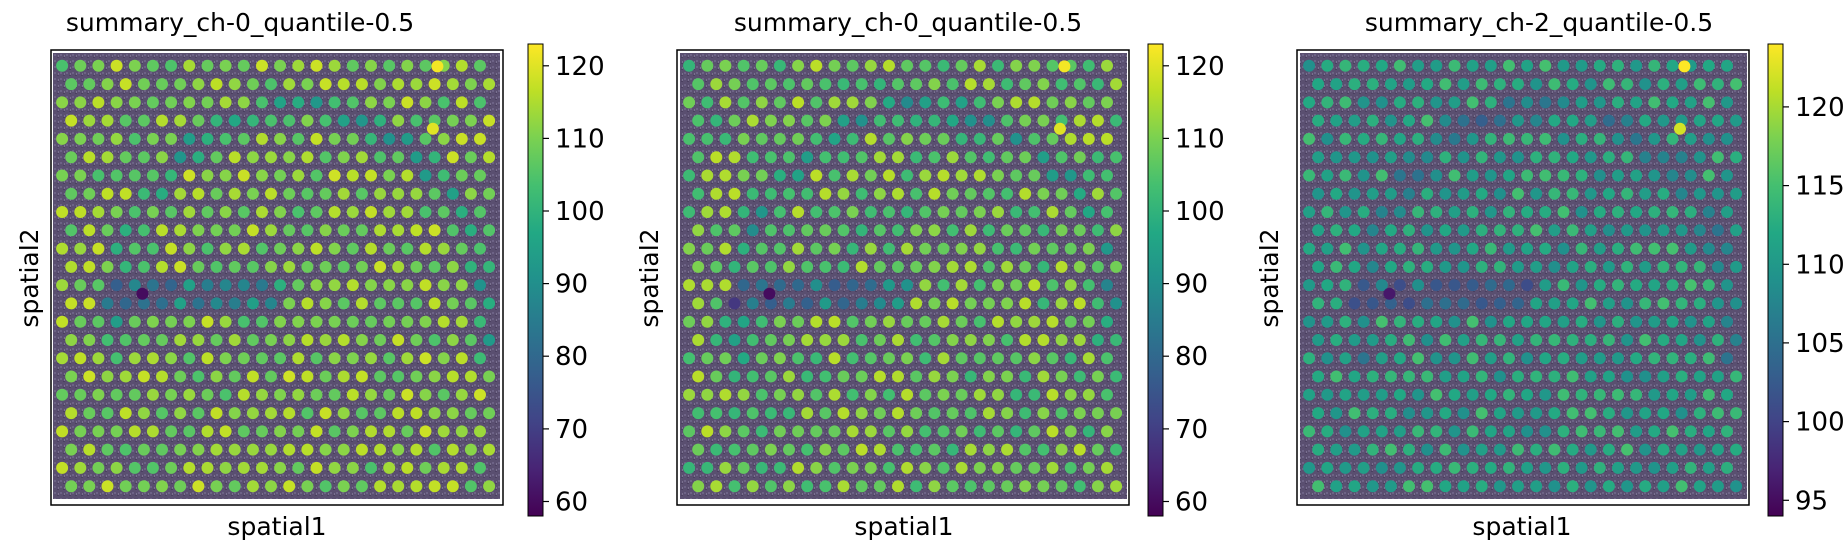  I want to click on colorbar-tick-label: 100, so click(1200, 212).